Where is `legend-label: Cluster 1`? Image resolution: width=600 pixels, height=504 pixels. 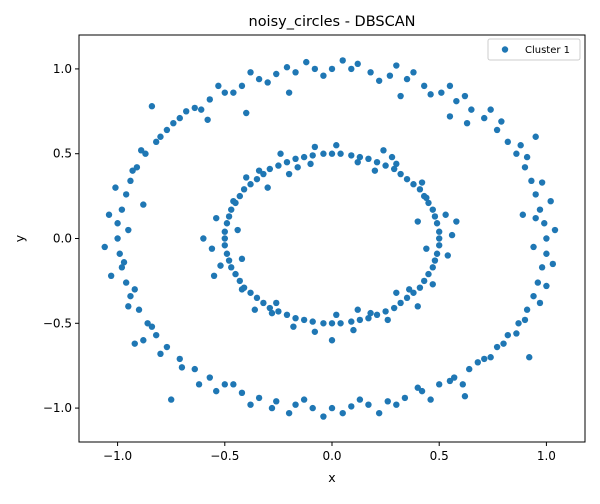 legend-label: Cluster 1 is located at coordinates (547, 50).